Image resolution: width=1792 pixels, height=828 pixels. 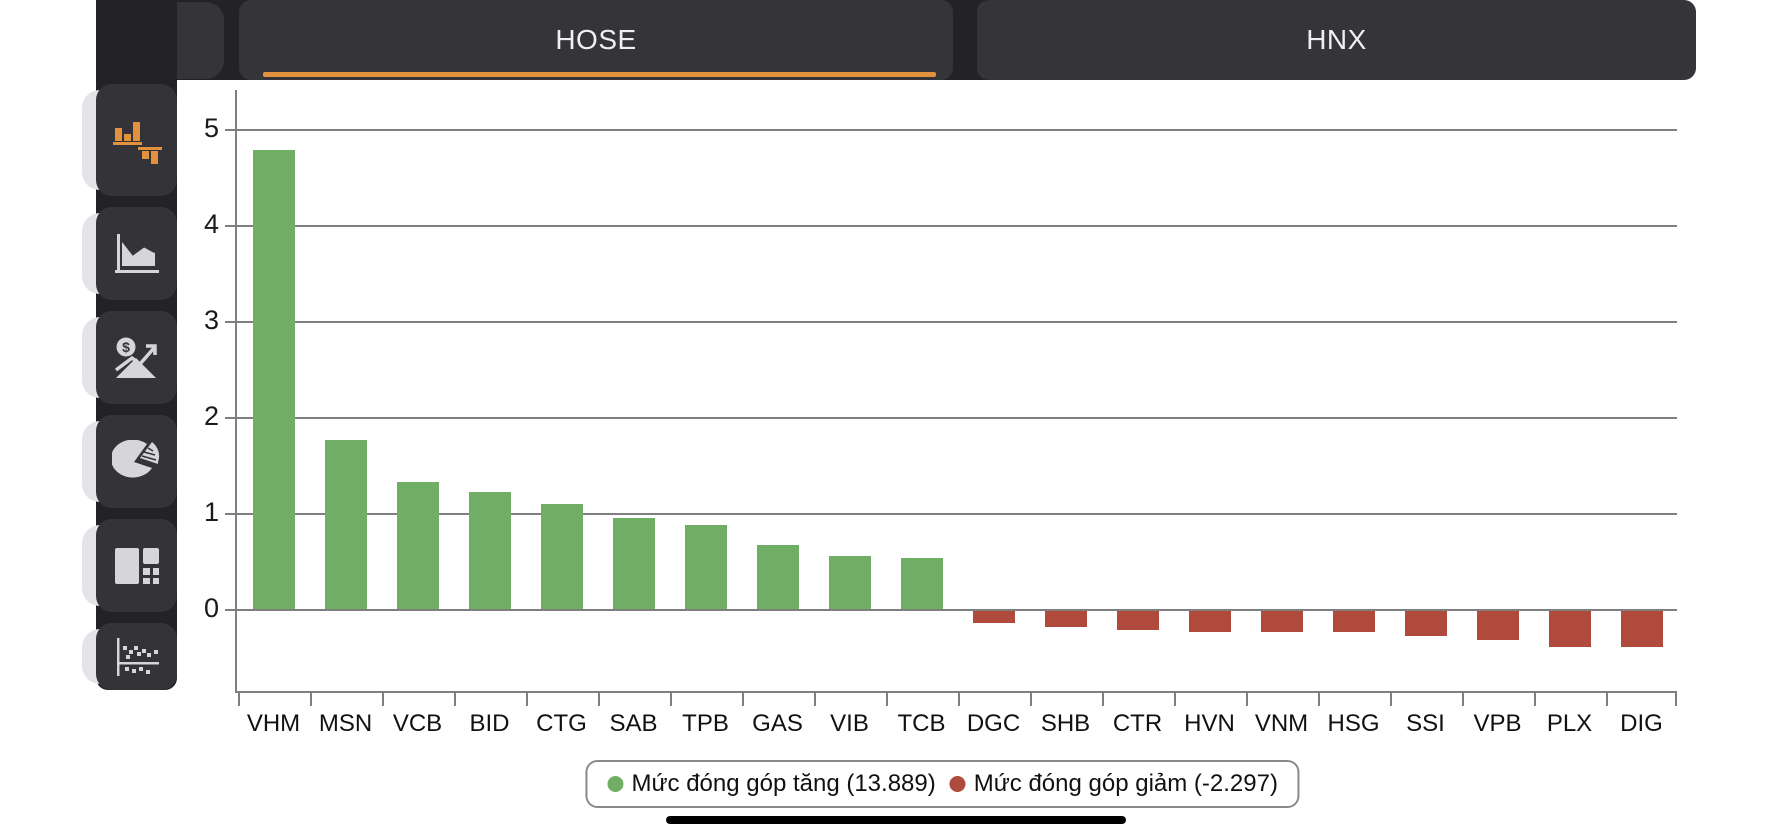 What do you see at coordinates (633, 723) in the screenshot?
I see `x-axis-label: SAB` at bounding box center [633, 723].